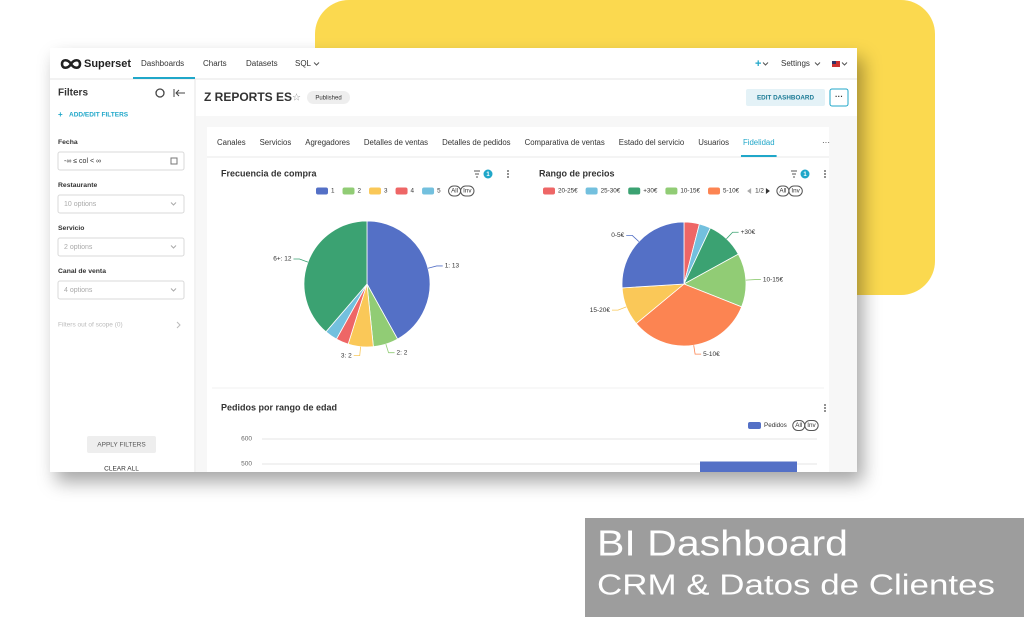  I want to click on out-of-scope: Filters out of scope (0), so click(90, 325).